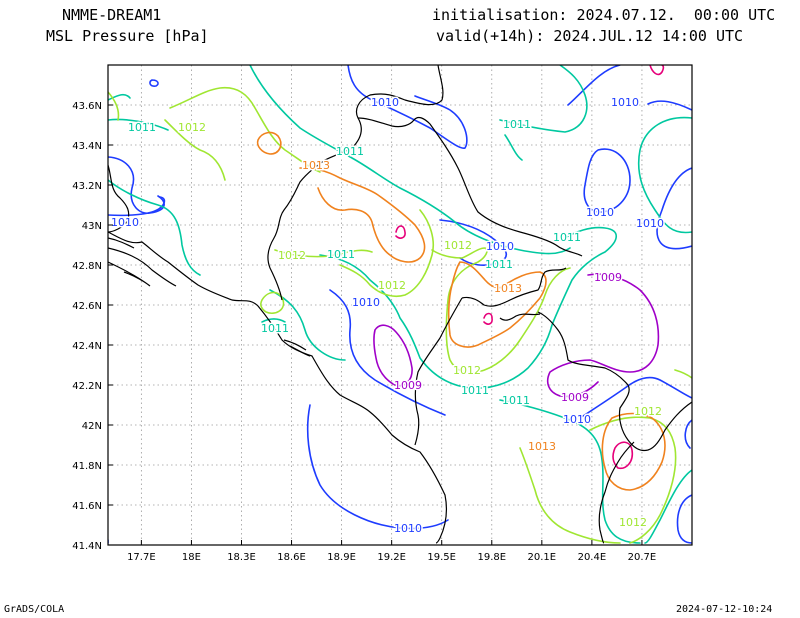  Describe the element at coordinates (291, 557) in the screenshot. I see `x-tick-label: 18.6E` at that location.